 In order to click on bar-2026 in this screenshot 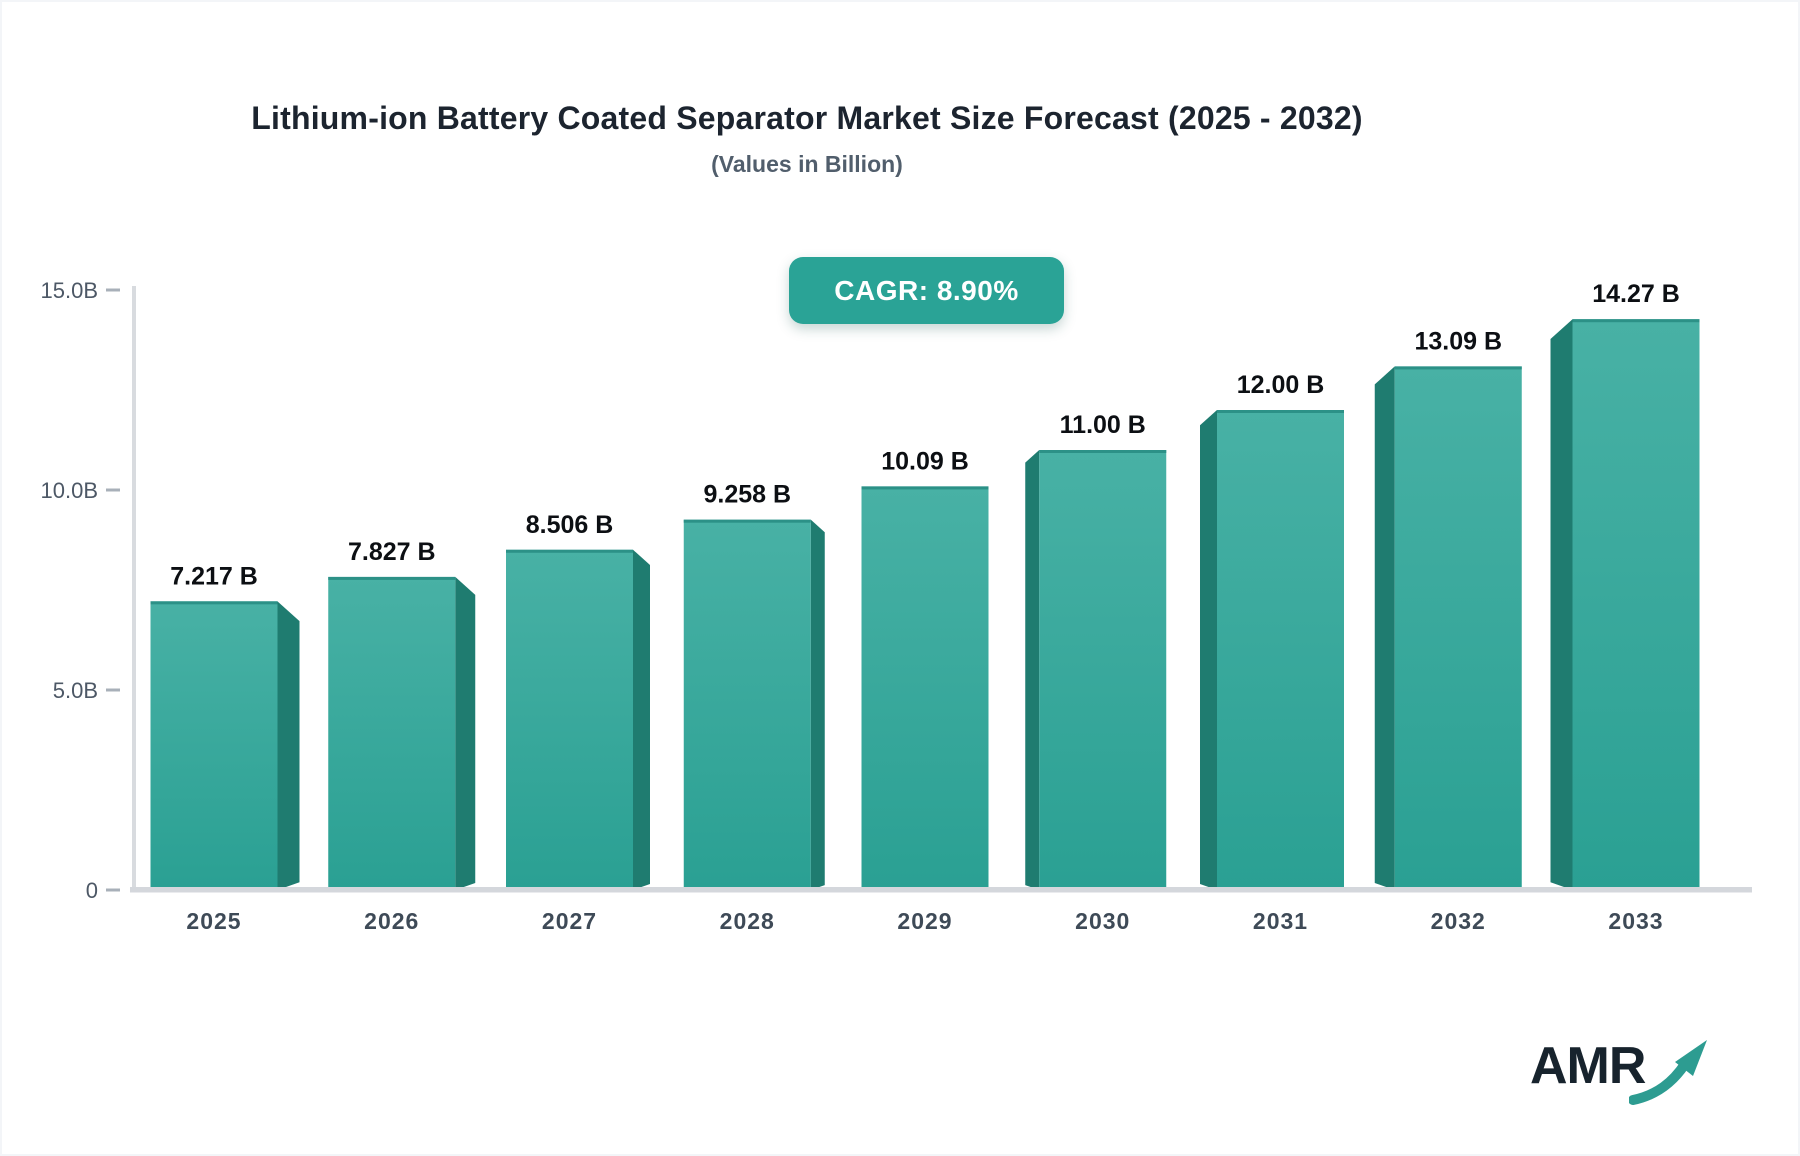, I will do `click(392, 733)`.